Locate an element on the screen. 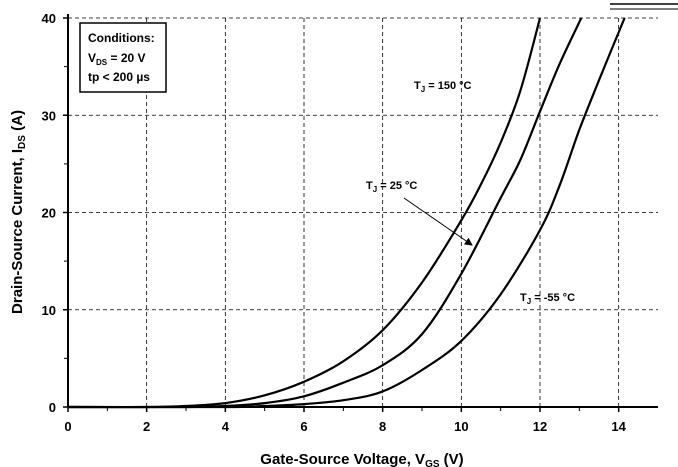 This screenshot has height=467, width=678. label-tj-150: TJ = 150 °C is located at coordinates (443, 87).